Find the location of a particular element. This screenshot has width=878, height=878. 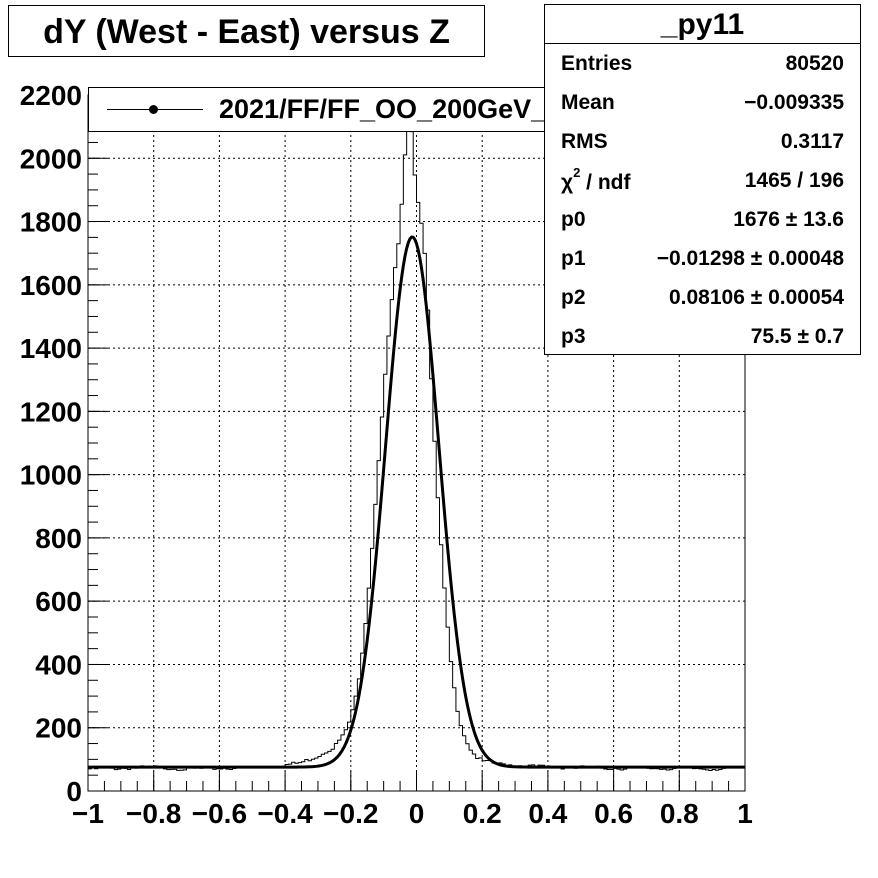

chart-title: dY (West - East) versus Z is located at coordinates (246, 32).